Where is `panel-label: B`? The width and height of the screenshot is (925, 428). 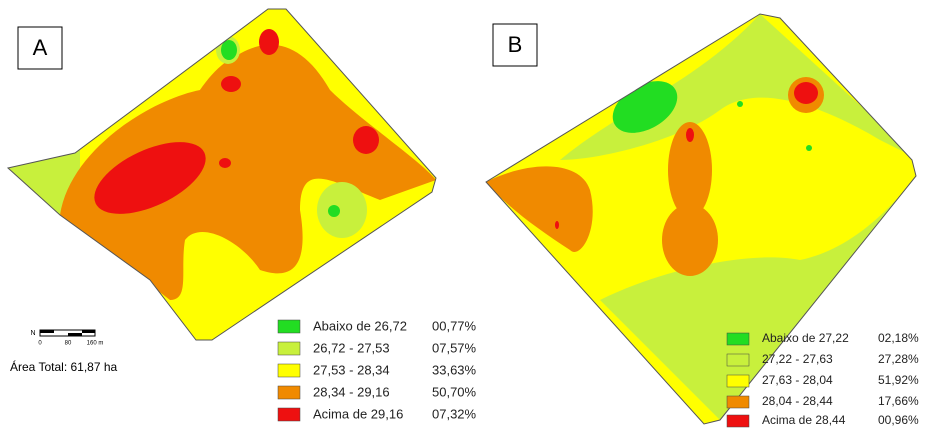 panel-label: B is located at coordinates (515, 44).